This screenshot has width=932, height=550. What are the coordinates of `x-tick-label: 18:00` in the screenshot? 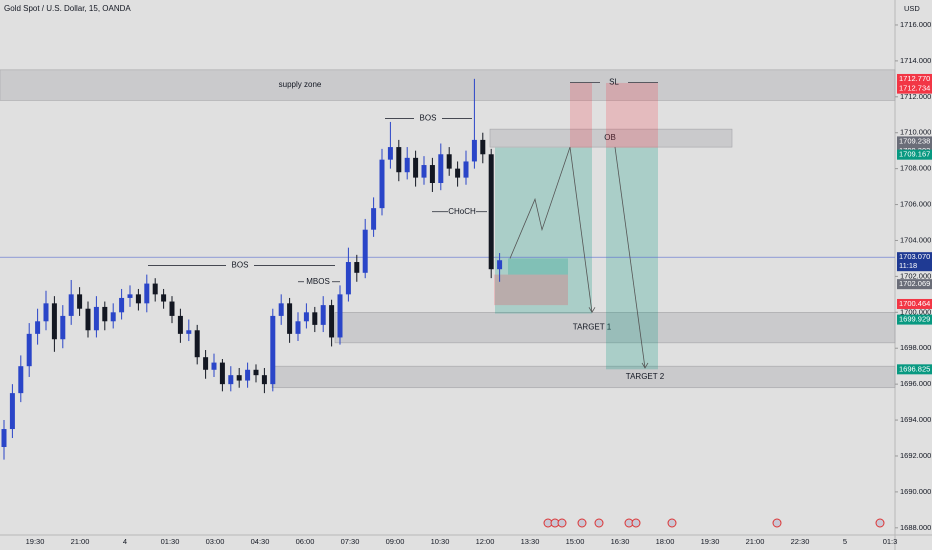 It's located at (665, 541).